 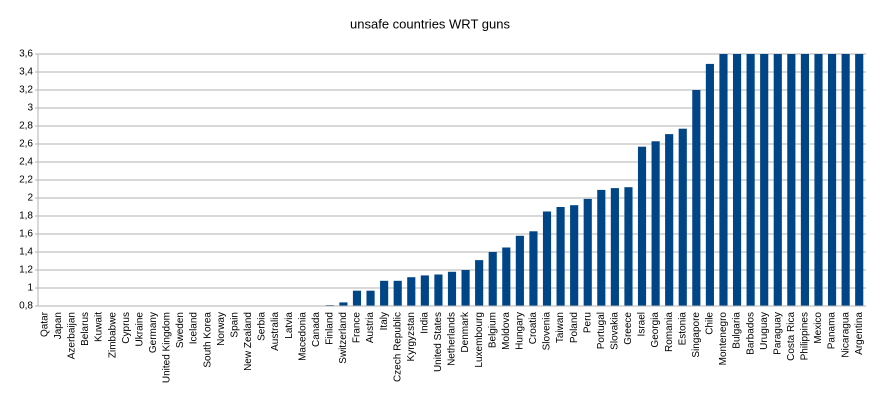 I want to click on x-tick-label: Portugal, so click(x=601, y=330).